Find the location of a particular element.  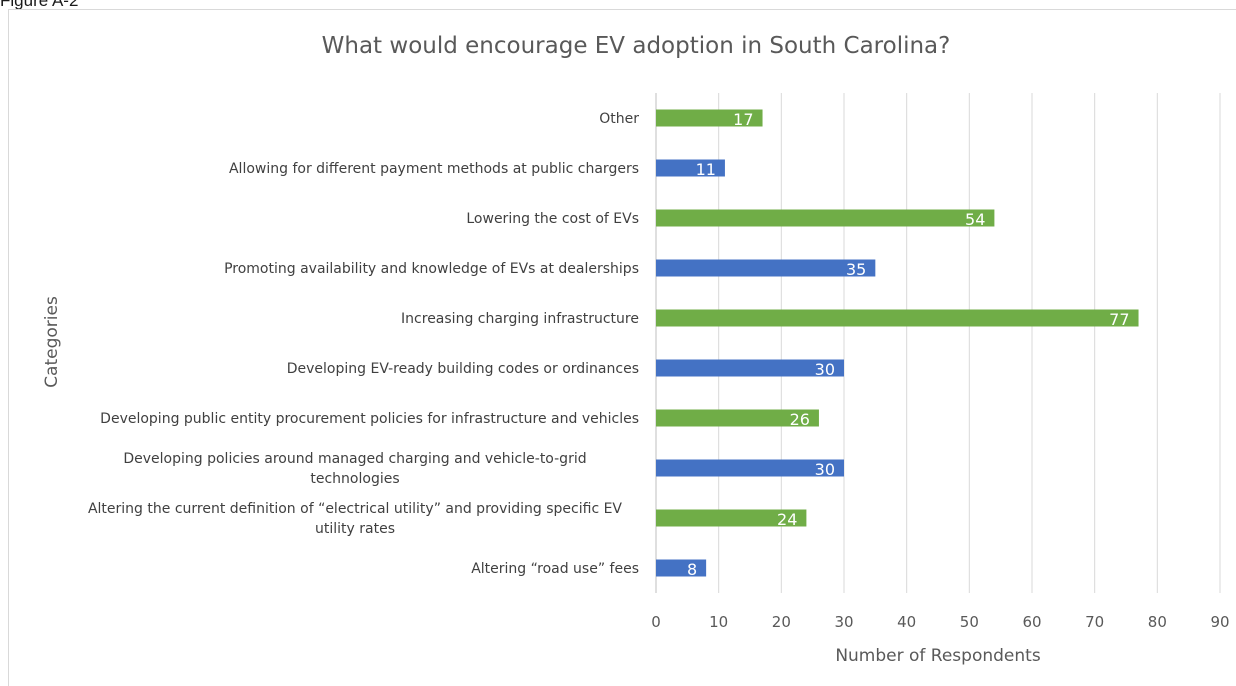

x-axis-title: Number of Respondents is located at coordinates (938, 656).